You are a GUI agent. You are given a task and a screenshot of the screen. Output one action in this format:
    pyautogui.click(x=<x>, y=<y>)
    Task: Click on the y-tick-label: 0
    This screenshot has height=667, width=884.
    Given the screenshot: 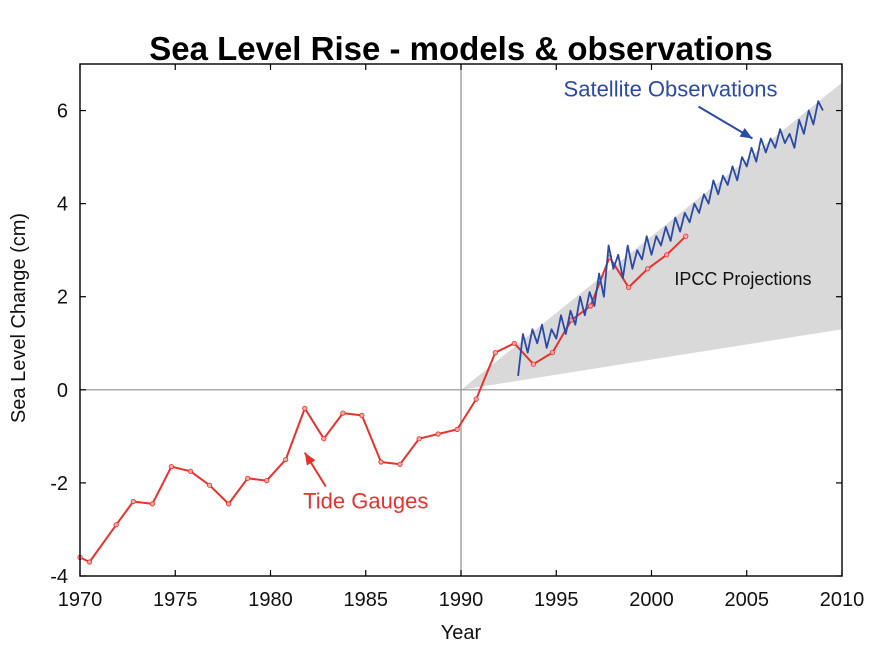 What is the action you would take?
    pyautogui.click(x=62, y=391)
    